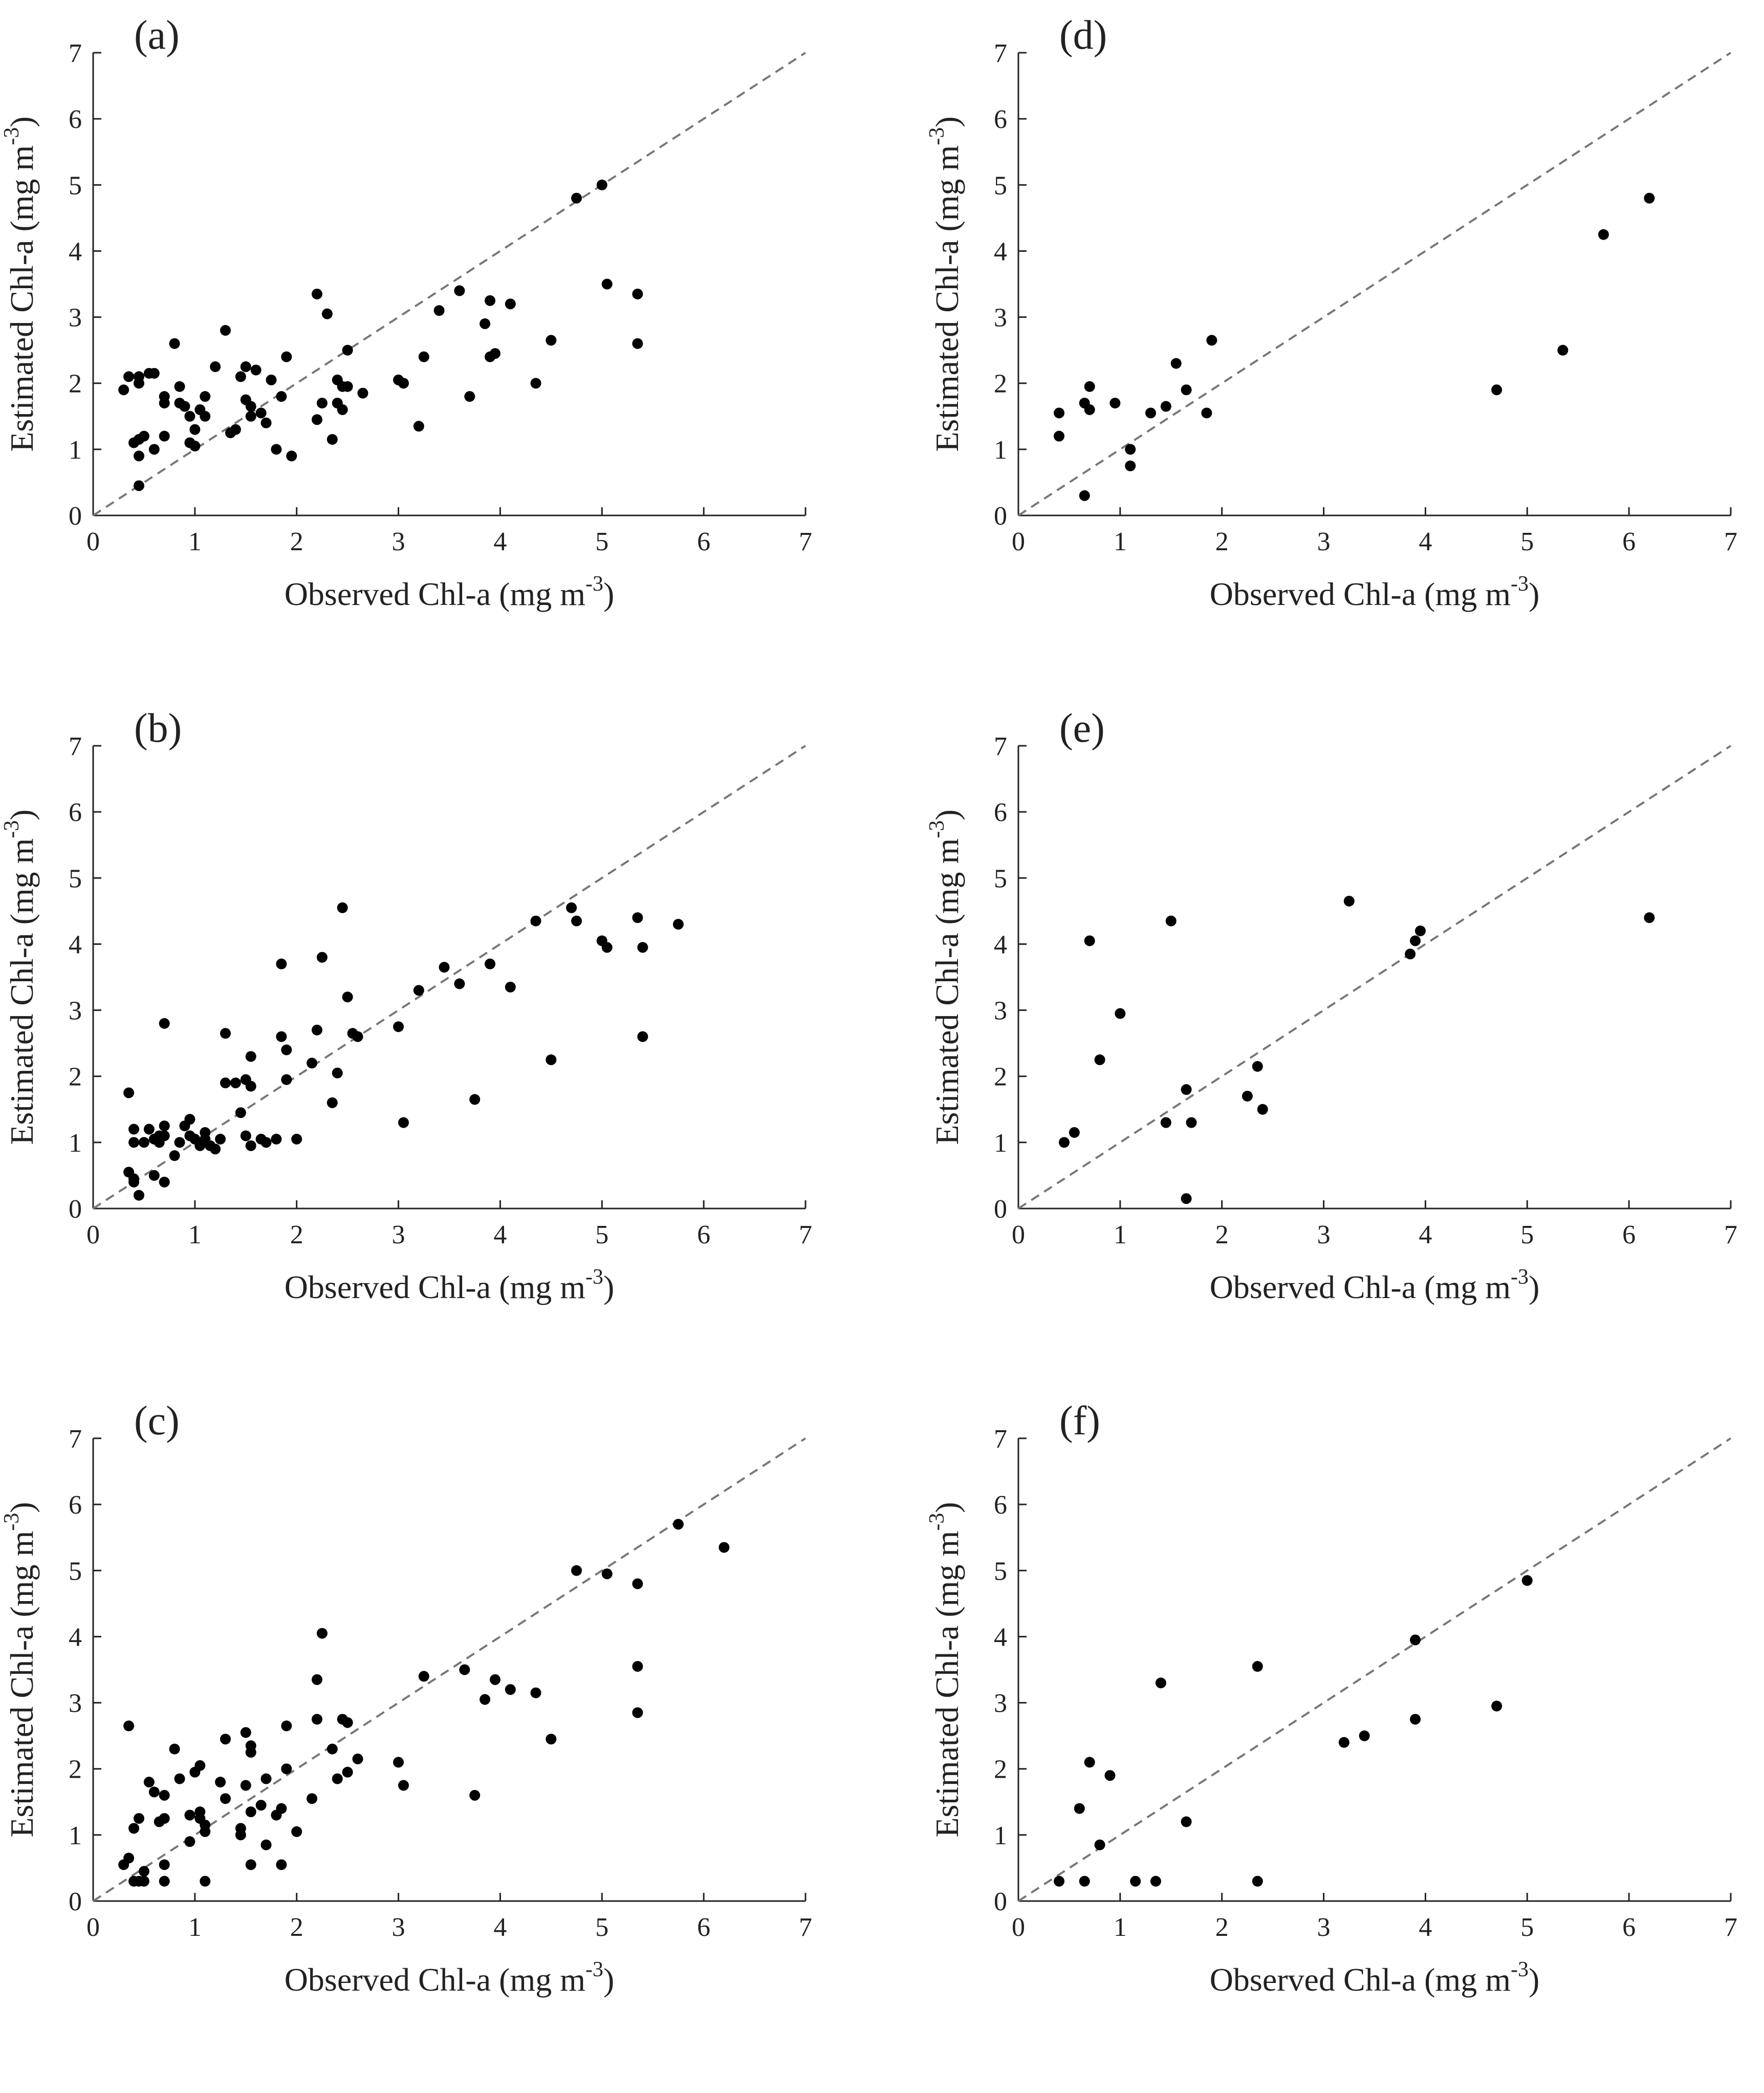 The width and height of the screenshot is (1764, 2093). What do you see at coordinates (1000, 1505) in the screenshot?
I see `y-tick-label: 6` at bounding box center [1000, 1505].